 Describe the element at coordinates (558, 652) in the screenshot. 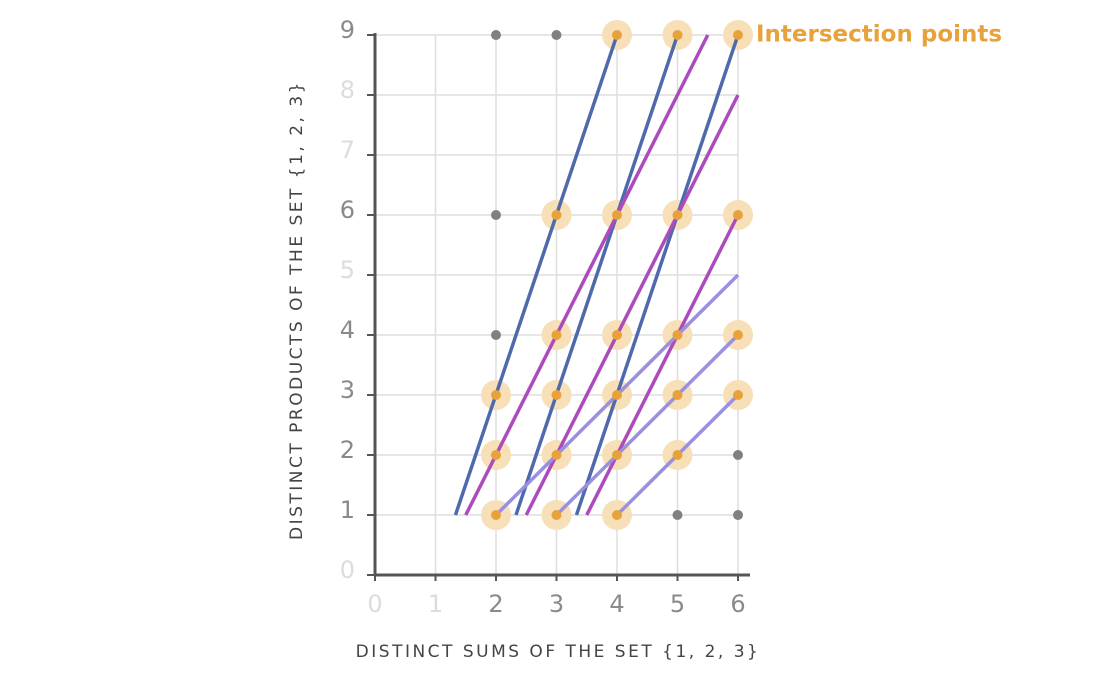

I see `x-axis-label: DISTINCT SUMS OF THE SET {1, 2, 3}` at that location.